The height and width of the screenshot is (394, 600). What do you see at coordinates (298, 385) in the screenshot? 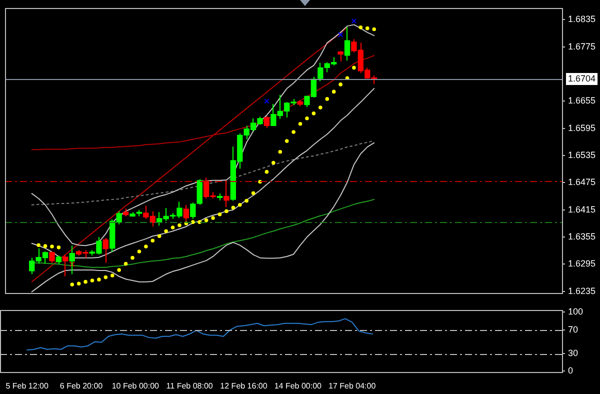
I see `x-tick-label: 14 Feb 00:00` at bounding box center [298, 385].